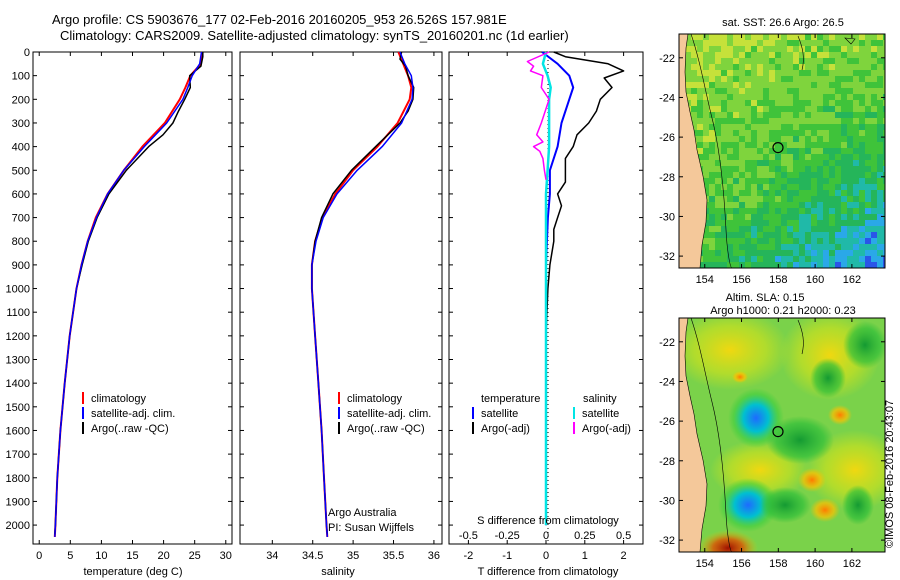  I want to click on x-tick-label: 34.5, so click(312, 556).